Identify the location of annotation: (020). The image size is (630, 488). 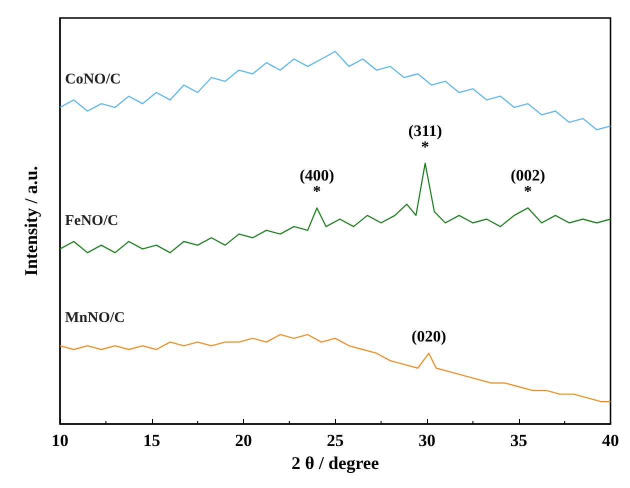
(429, 337).